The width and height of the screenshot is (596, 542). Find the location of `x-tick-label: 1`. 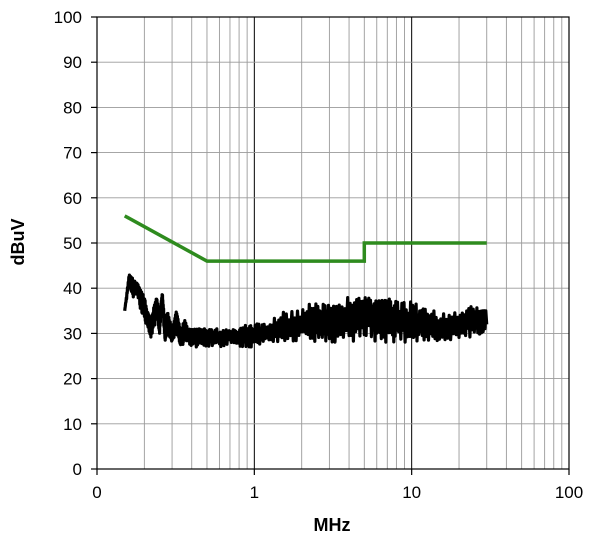

x-tick-label: 1 is located at coordinates (254, 492).